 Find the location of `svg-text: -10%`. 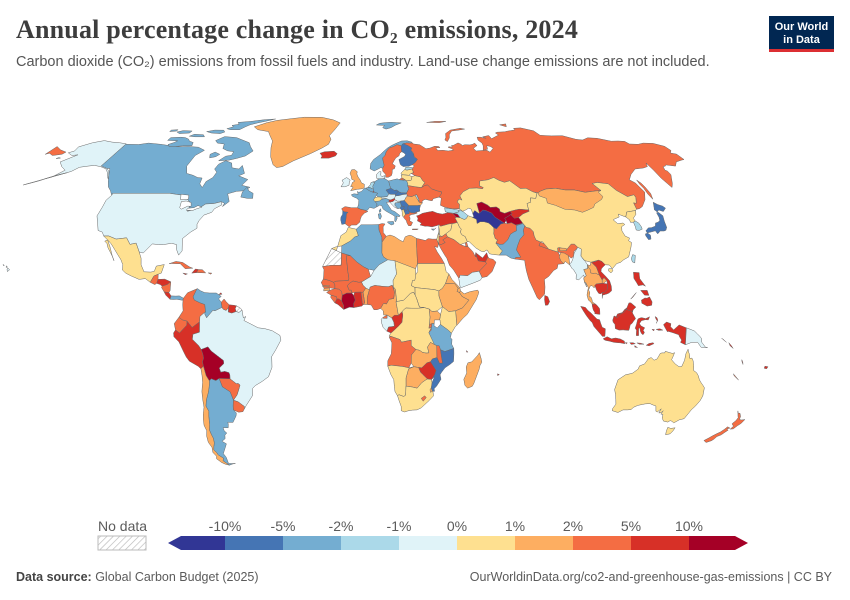

svg-text: -10% is located at coordinates (225, 526).